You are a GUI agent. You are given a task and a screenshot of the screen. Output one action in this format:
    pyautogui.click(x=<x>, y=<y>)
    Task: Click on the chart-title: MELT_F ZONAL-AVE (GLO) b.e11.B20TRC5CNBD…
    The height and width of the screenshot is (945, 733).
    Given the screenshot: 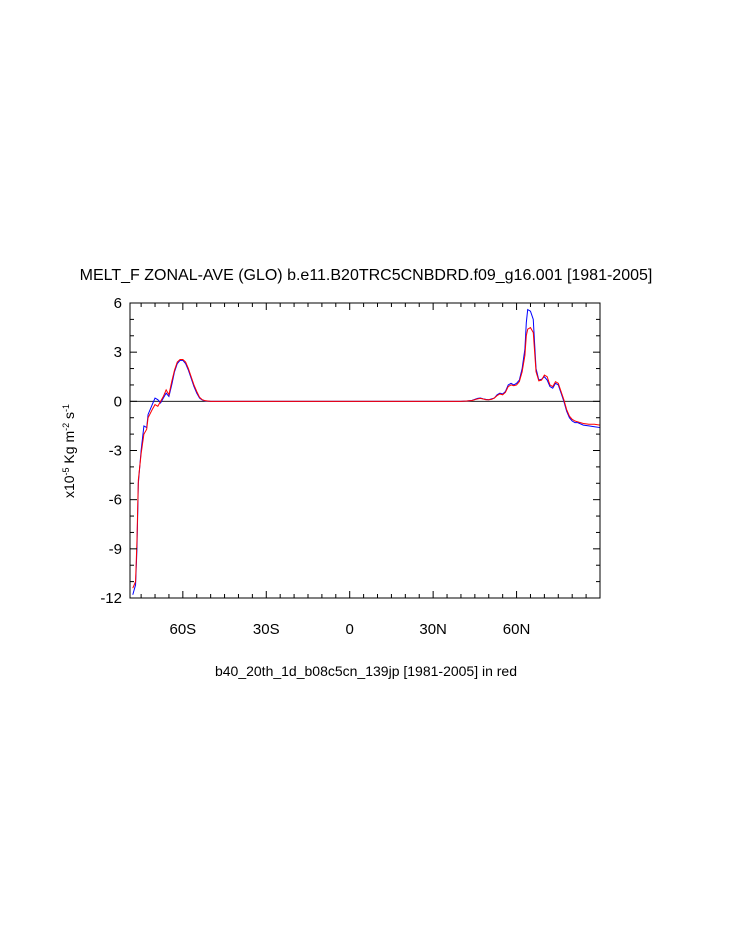 What is the action you would take?
    pyautogui.click(x=366, y=275)
    